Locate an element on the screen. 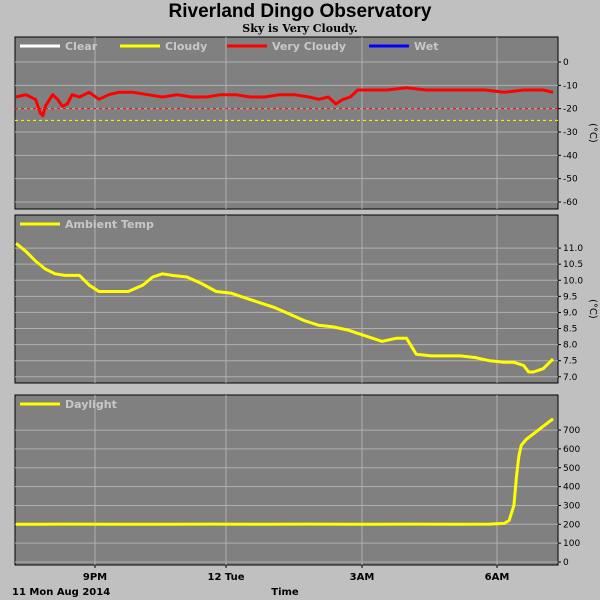 This screenshot has width=600, height=600. y-tick-label: 100 is located at coordinates (571, 544).